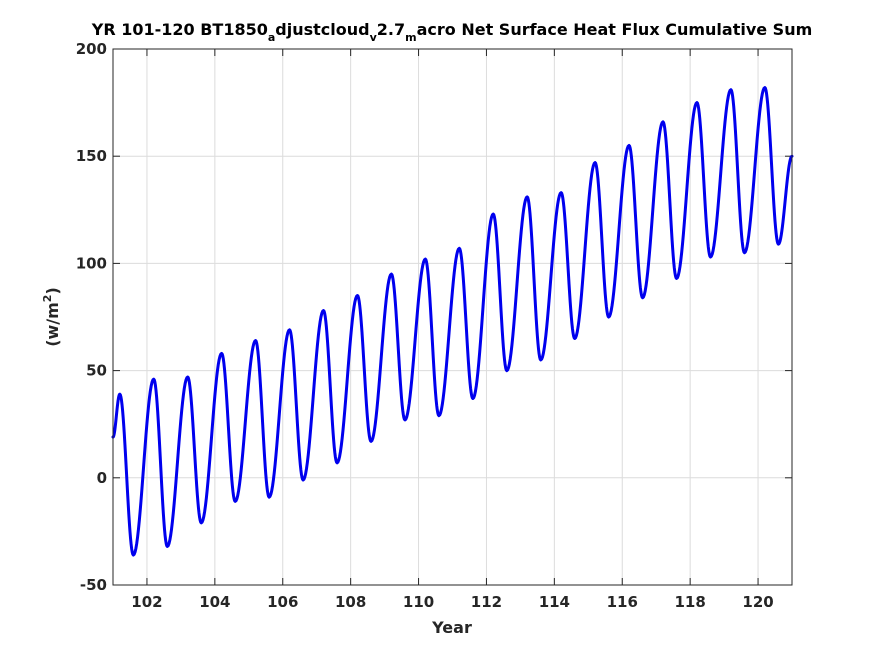 The image size is (875, 656). What do you see at coordinates (622, 602) in the screenshot?
I see `x-tick-label: 116` at bounding box center [622, 602].